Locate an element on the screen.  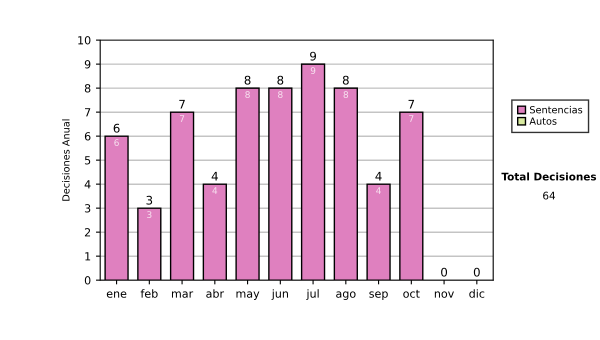
data-label: 9 is located at coordinates (313, 70).